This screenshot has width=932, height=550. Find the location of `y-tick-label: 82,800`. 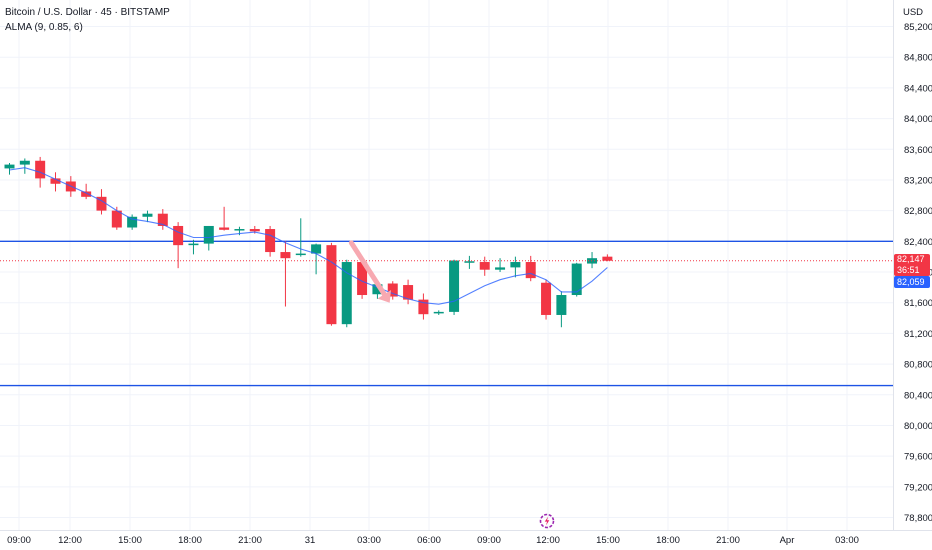

y-tick-label: 82,800 is located at coordinates (918, 211).